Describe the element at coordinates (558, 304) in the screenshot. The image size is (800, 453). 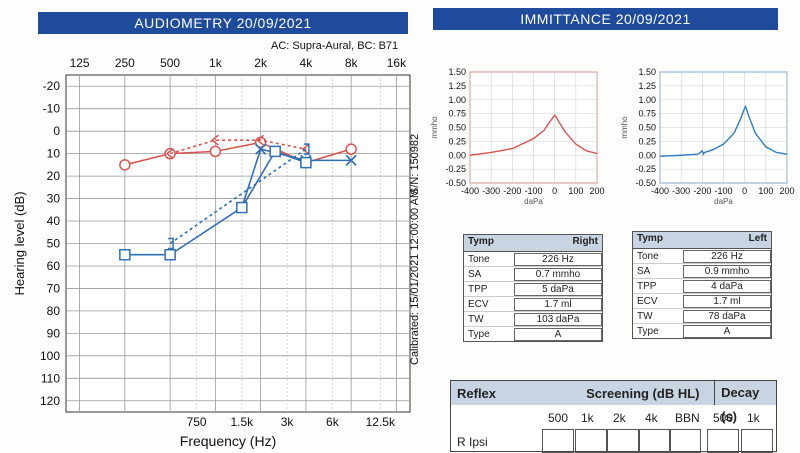
I see `tymp-row-value: 1.7 ml` at that location.